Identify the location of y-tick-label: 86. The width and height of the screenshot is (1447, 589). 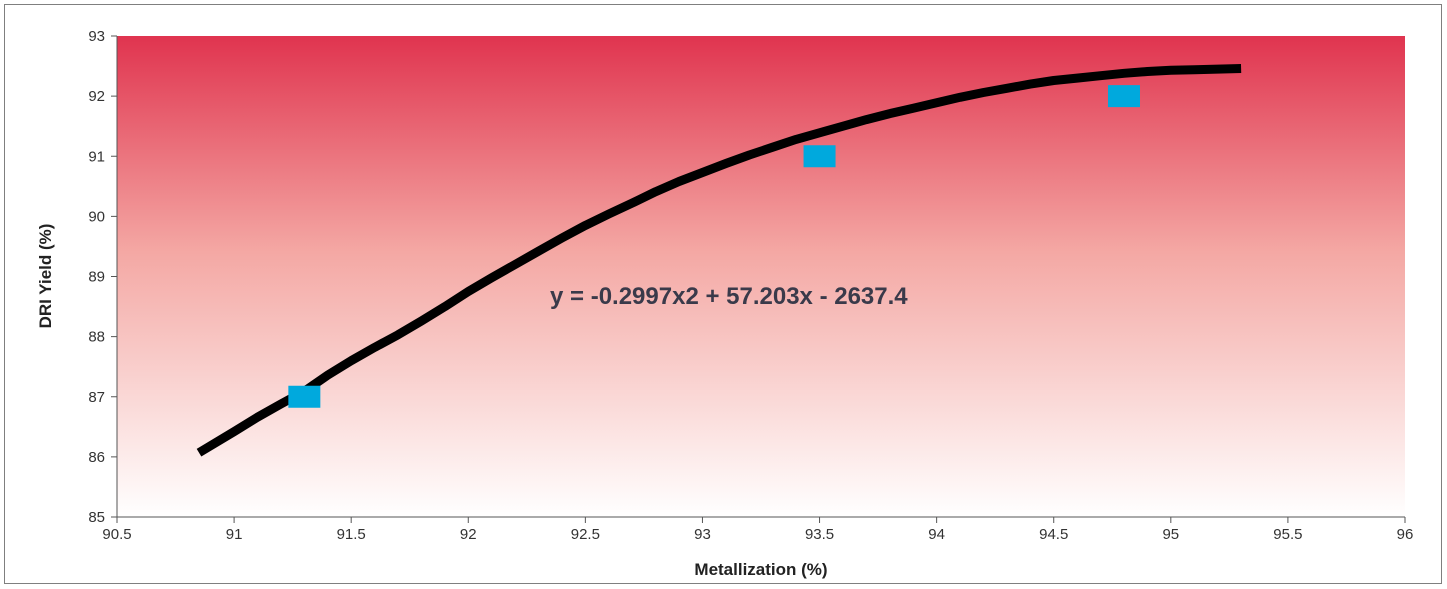
(96, 457).